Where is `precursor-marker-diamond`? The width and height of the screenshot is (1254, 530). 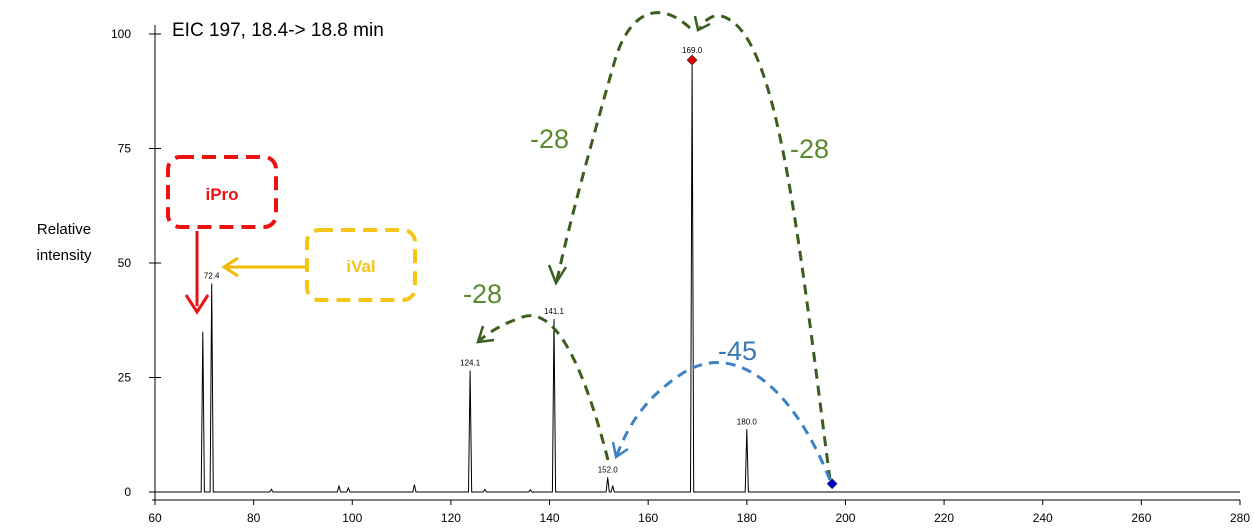
precursor-marker-diamond is located at coordinates (832, 484).